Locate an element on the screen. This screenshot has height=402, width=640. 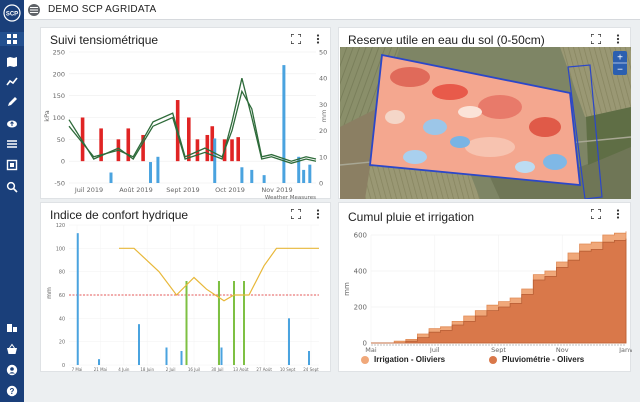
x-tick-label: 21 Mai is located at coordinates (100, 369).